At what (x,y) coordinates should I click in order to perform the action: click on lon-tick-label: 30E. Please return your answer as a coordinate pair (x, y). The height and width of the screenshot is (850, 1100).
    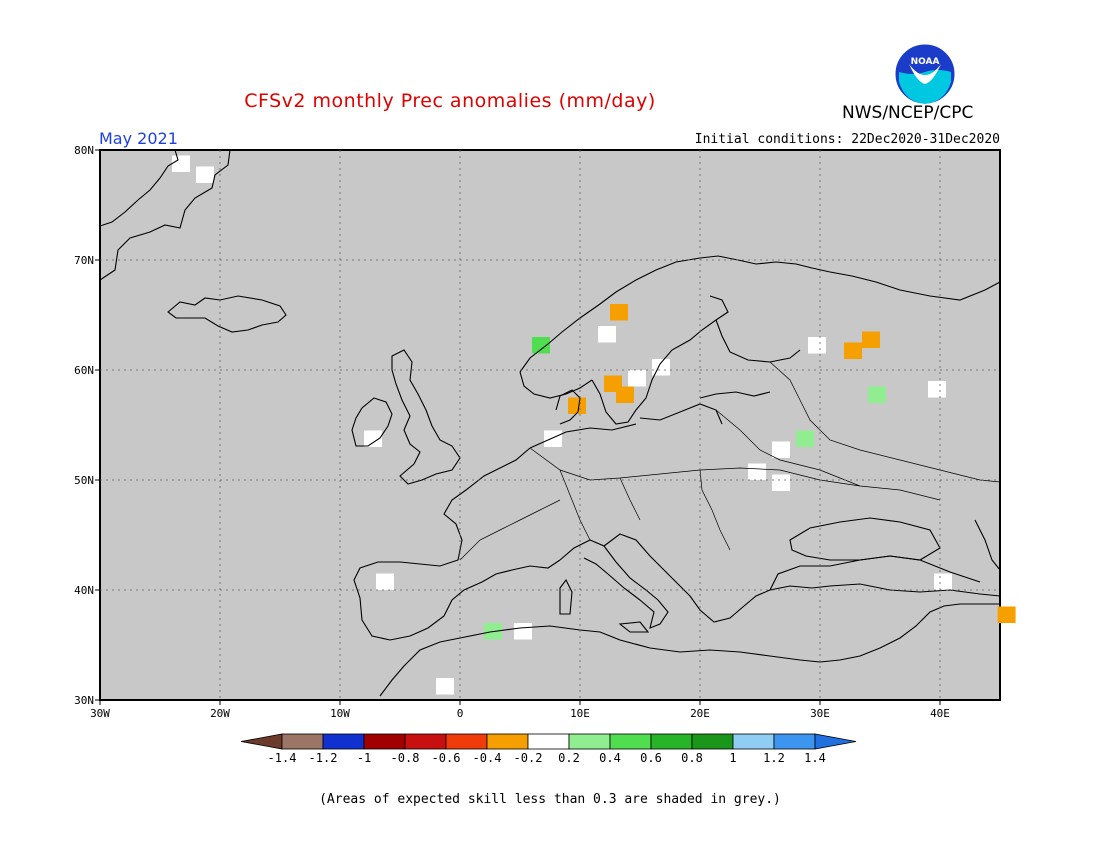
    Looking at the image, I should click on (820, 713).